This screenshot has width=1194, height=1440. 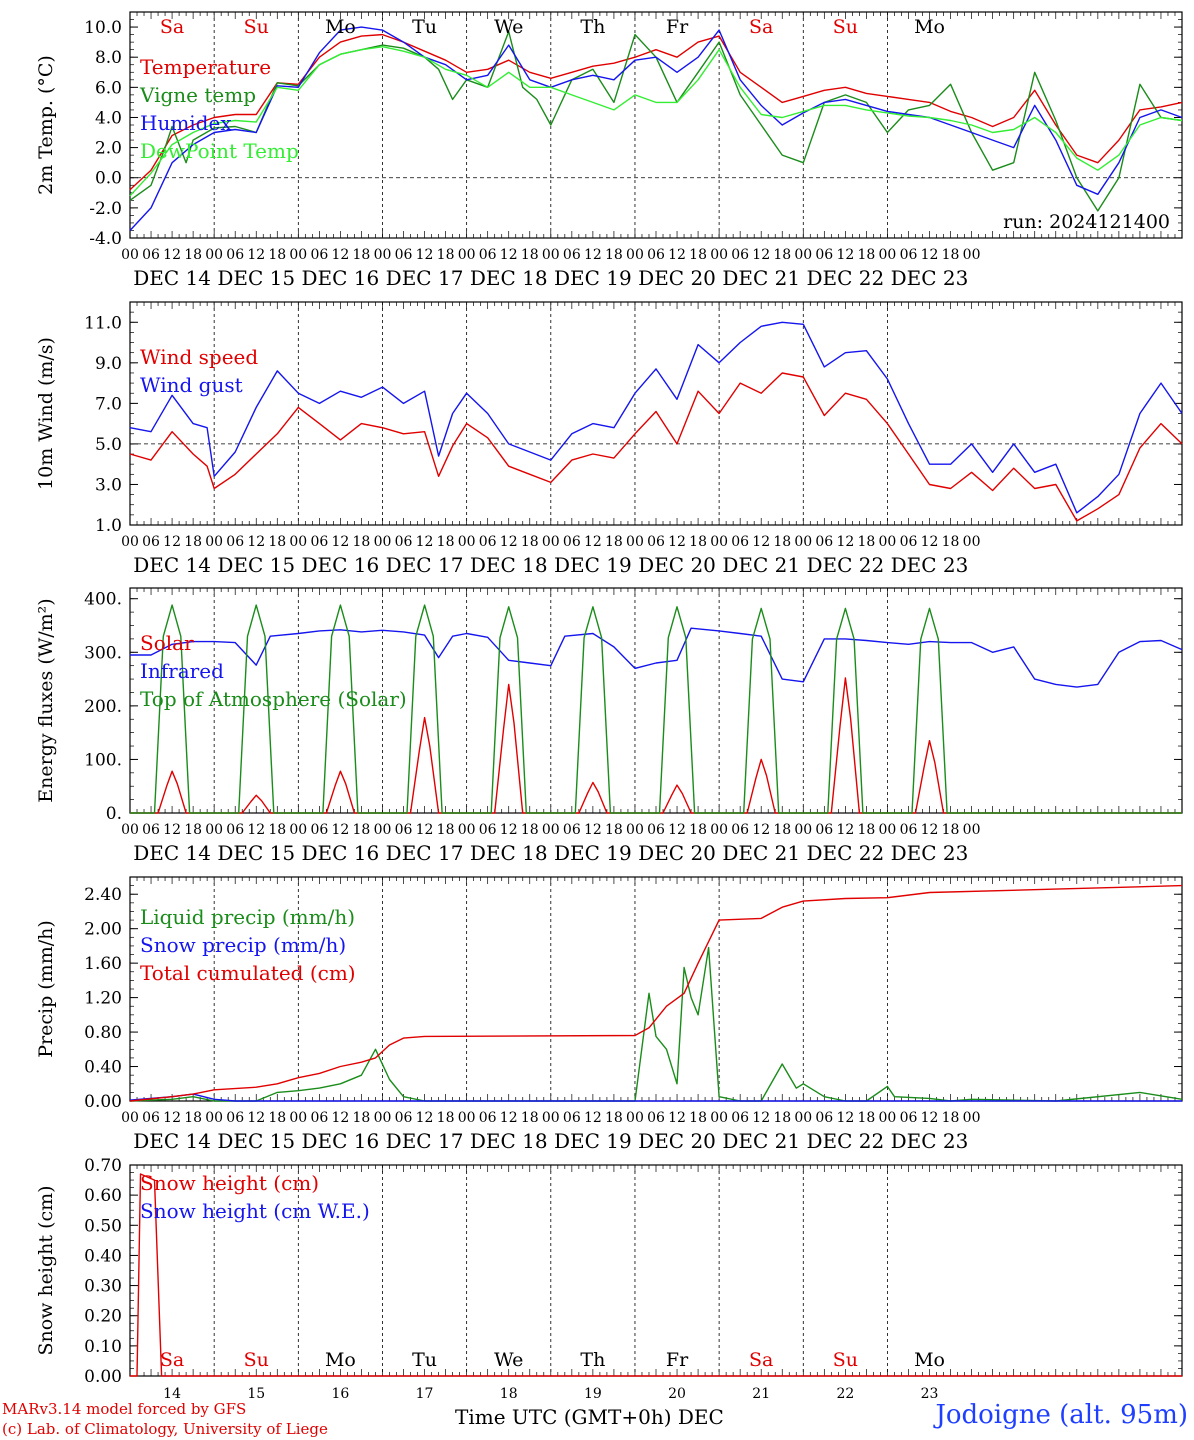 I want to click on day-name-top: Mo, so click(x=929, y=27).